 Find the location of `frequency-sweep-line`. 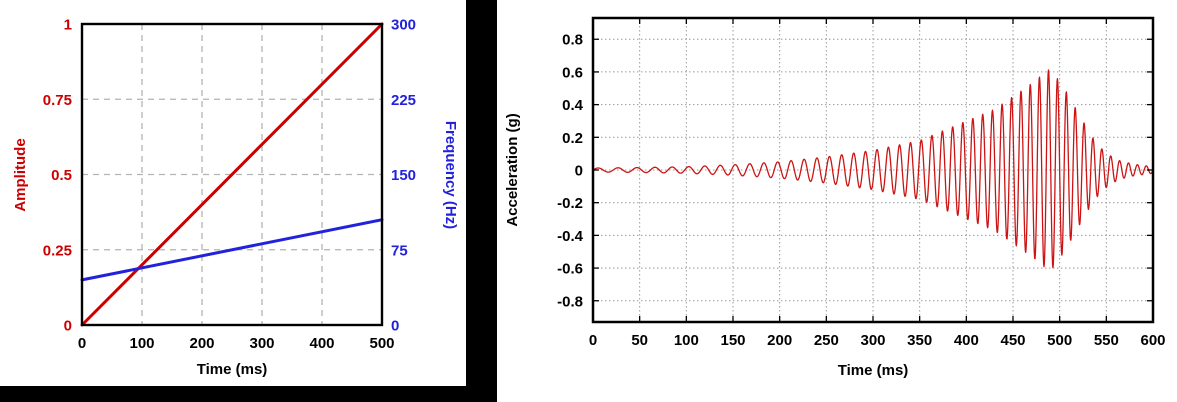

frequency-sweep-line is located at coordinates (232, 250).